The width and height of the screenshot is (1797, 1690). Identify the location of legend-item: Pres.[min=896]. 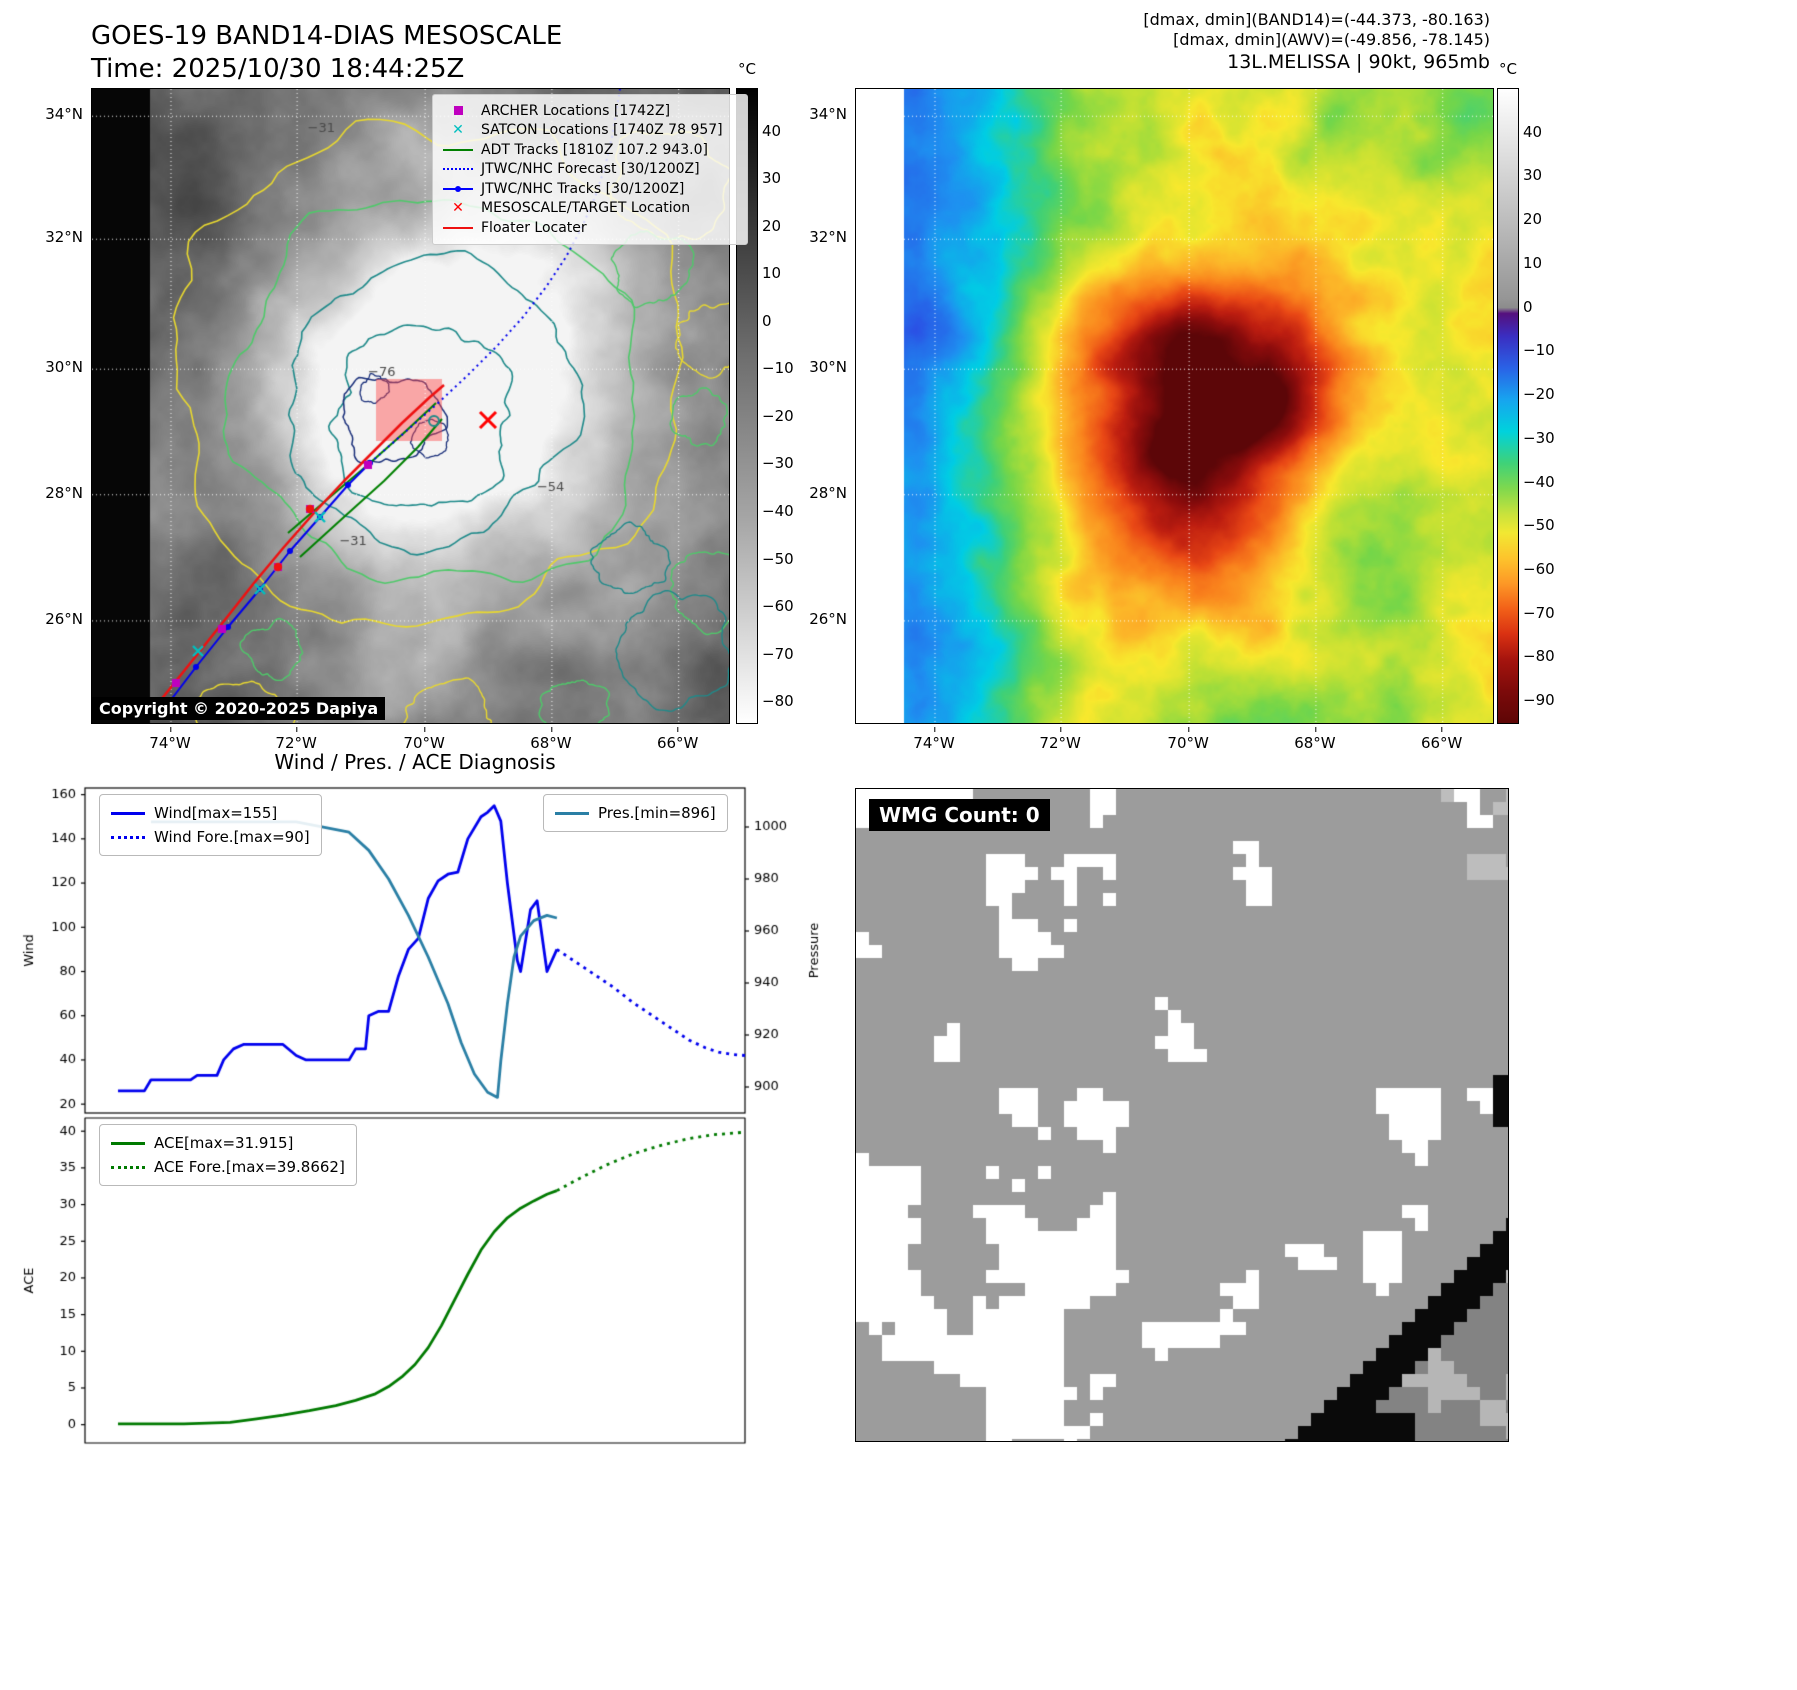
(635, 813).